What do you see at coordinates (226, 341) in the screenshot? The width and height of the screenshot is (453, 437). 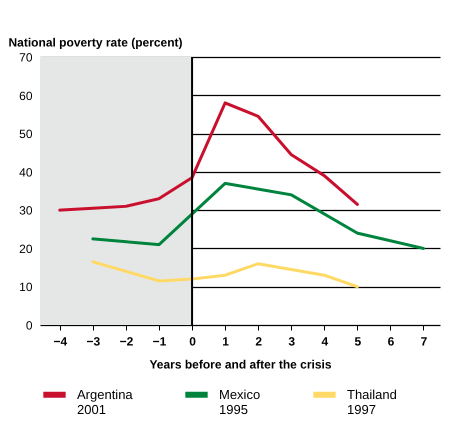 I see `x-tick-label: 1` at bounding box center [226, 341].